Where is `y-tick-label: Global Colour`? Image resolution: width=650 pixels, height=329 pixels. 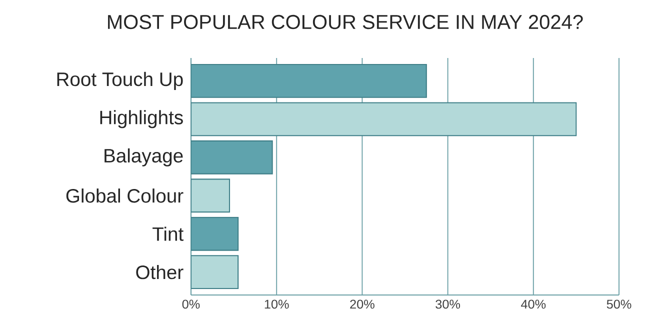
y-tick-label: Global Colour is located at coordinates (125, 195).